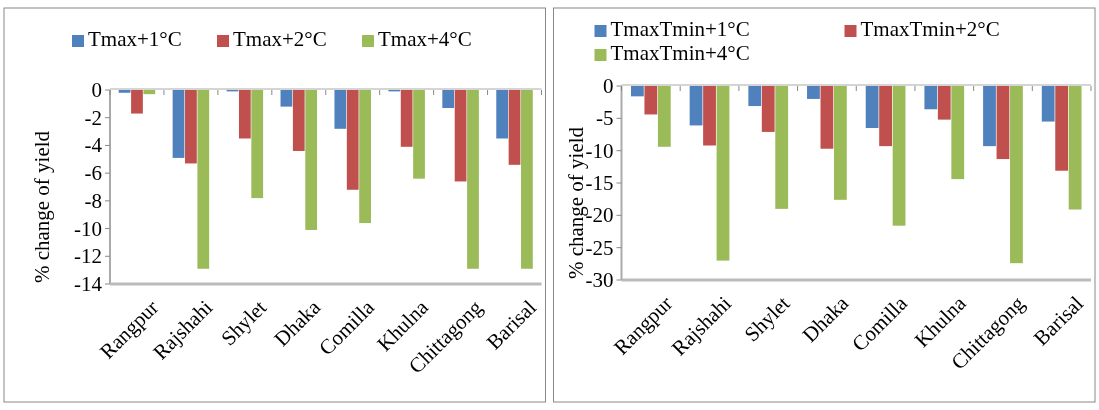  I want to click on legend-label: TmaxTmin+4°C, so click(680, 53).